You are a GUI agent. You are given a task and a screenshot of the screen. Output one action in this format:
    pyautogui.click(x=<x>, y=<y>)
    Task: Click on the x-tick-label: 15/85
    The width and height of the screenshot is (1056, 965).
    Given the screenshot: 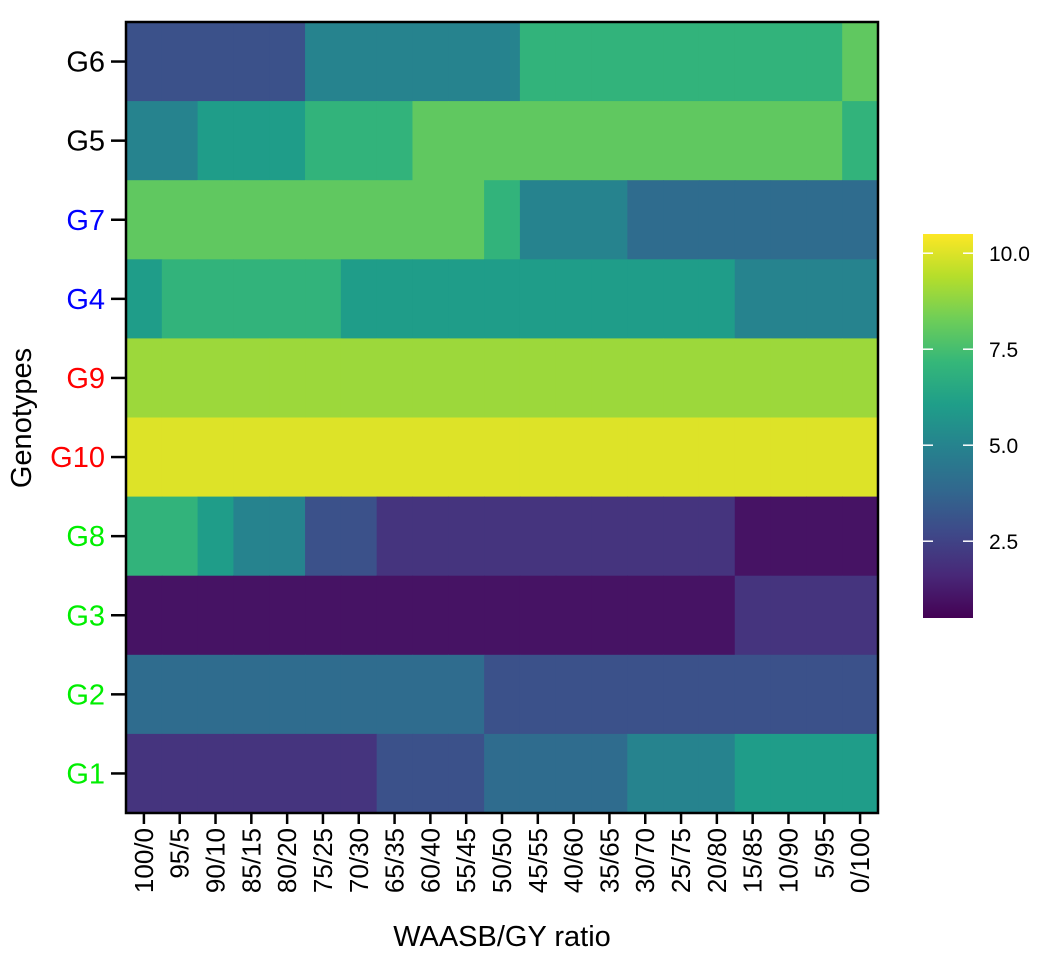 What is the action you would take?
    pyautogui.click(x=753, y=860)
    